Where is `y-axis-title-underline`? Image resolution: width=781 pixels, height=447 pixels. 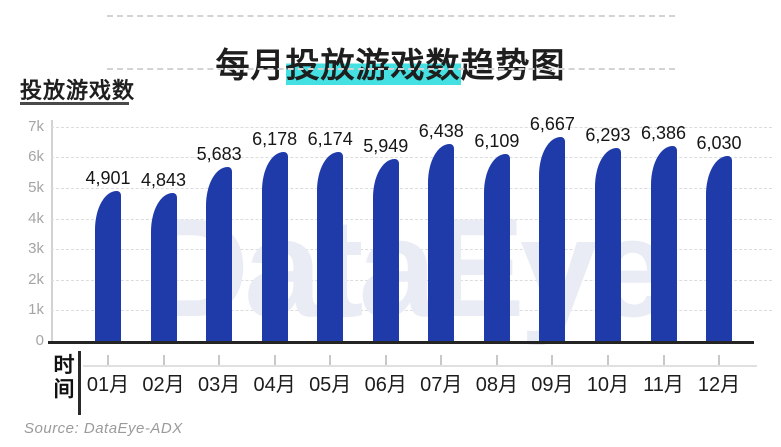 y-axis-title-underline is located at coordinates (74, 103).